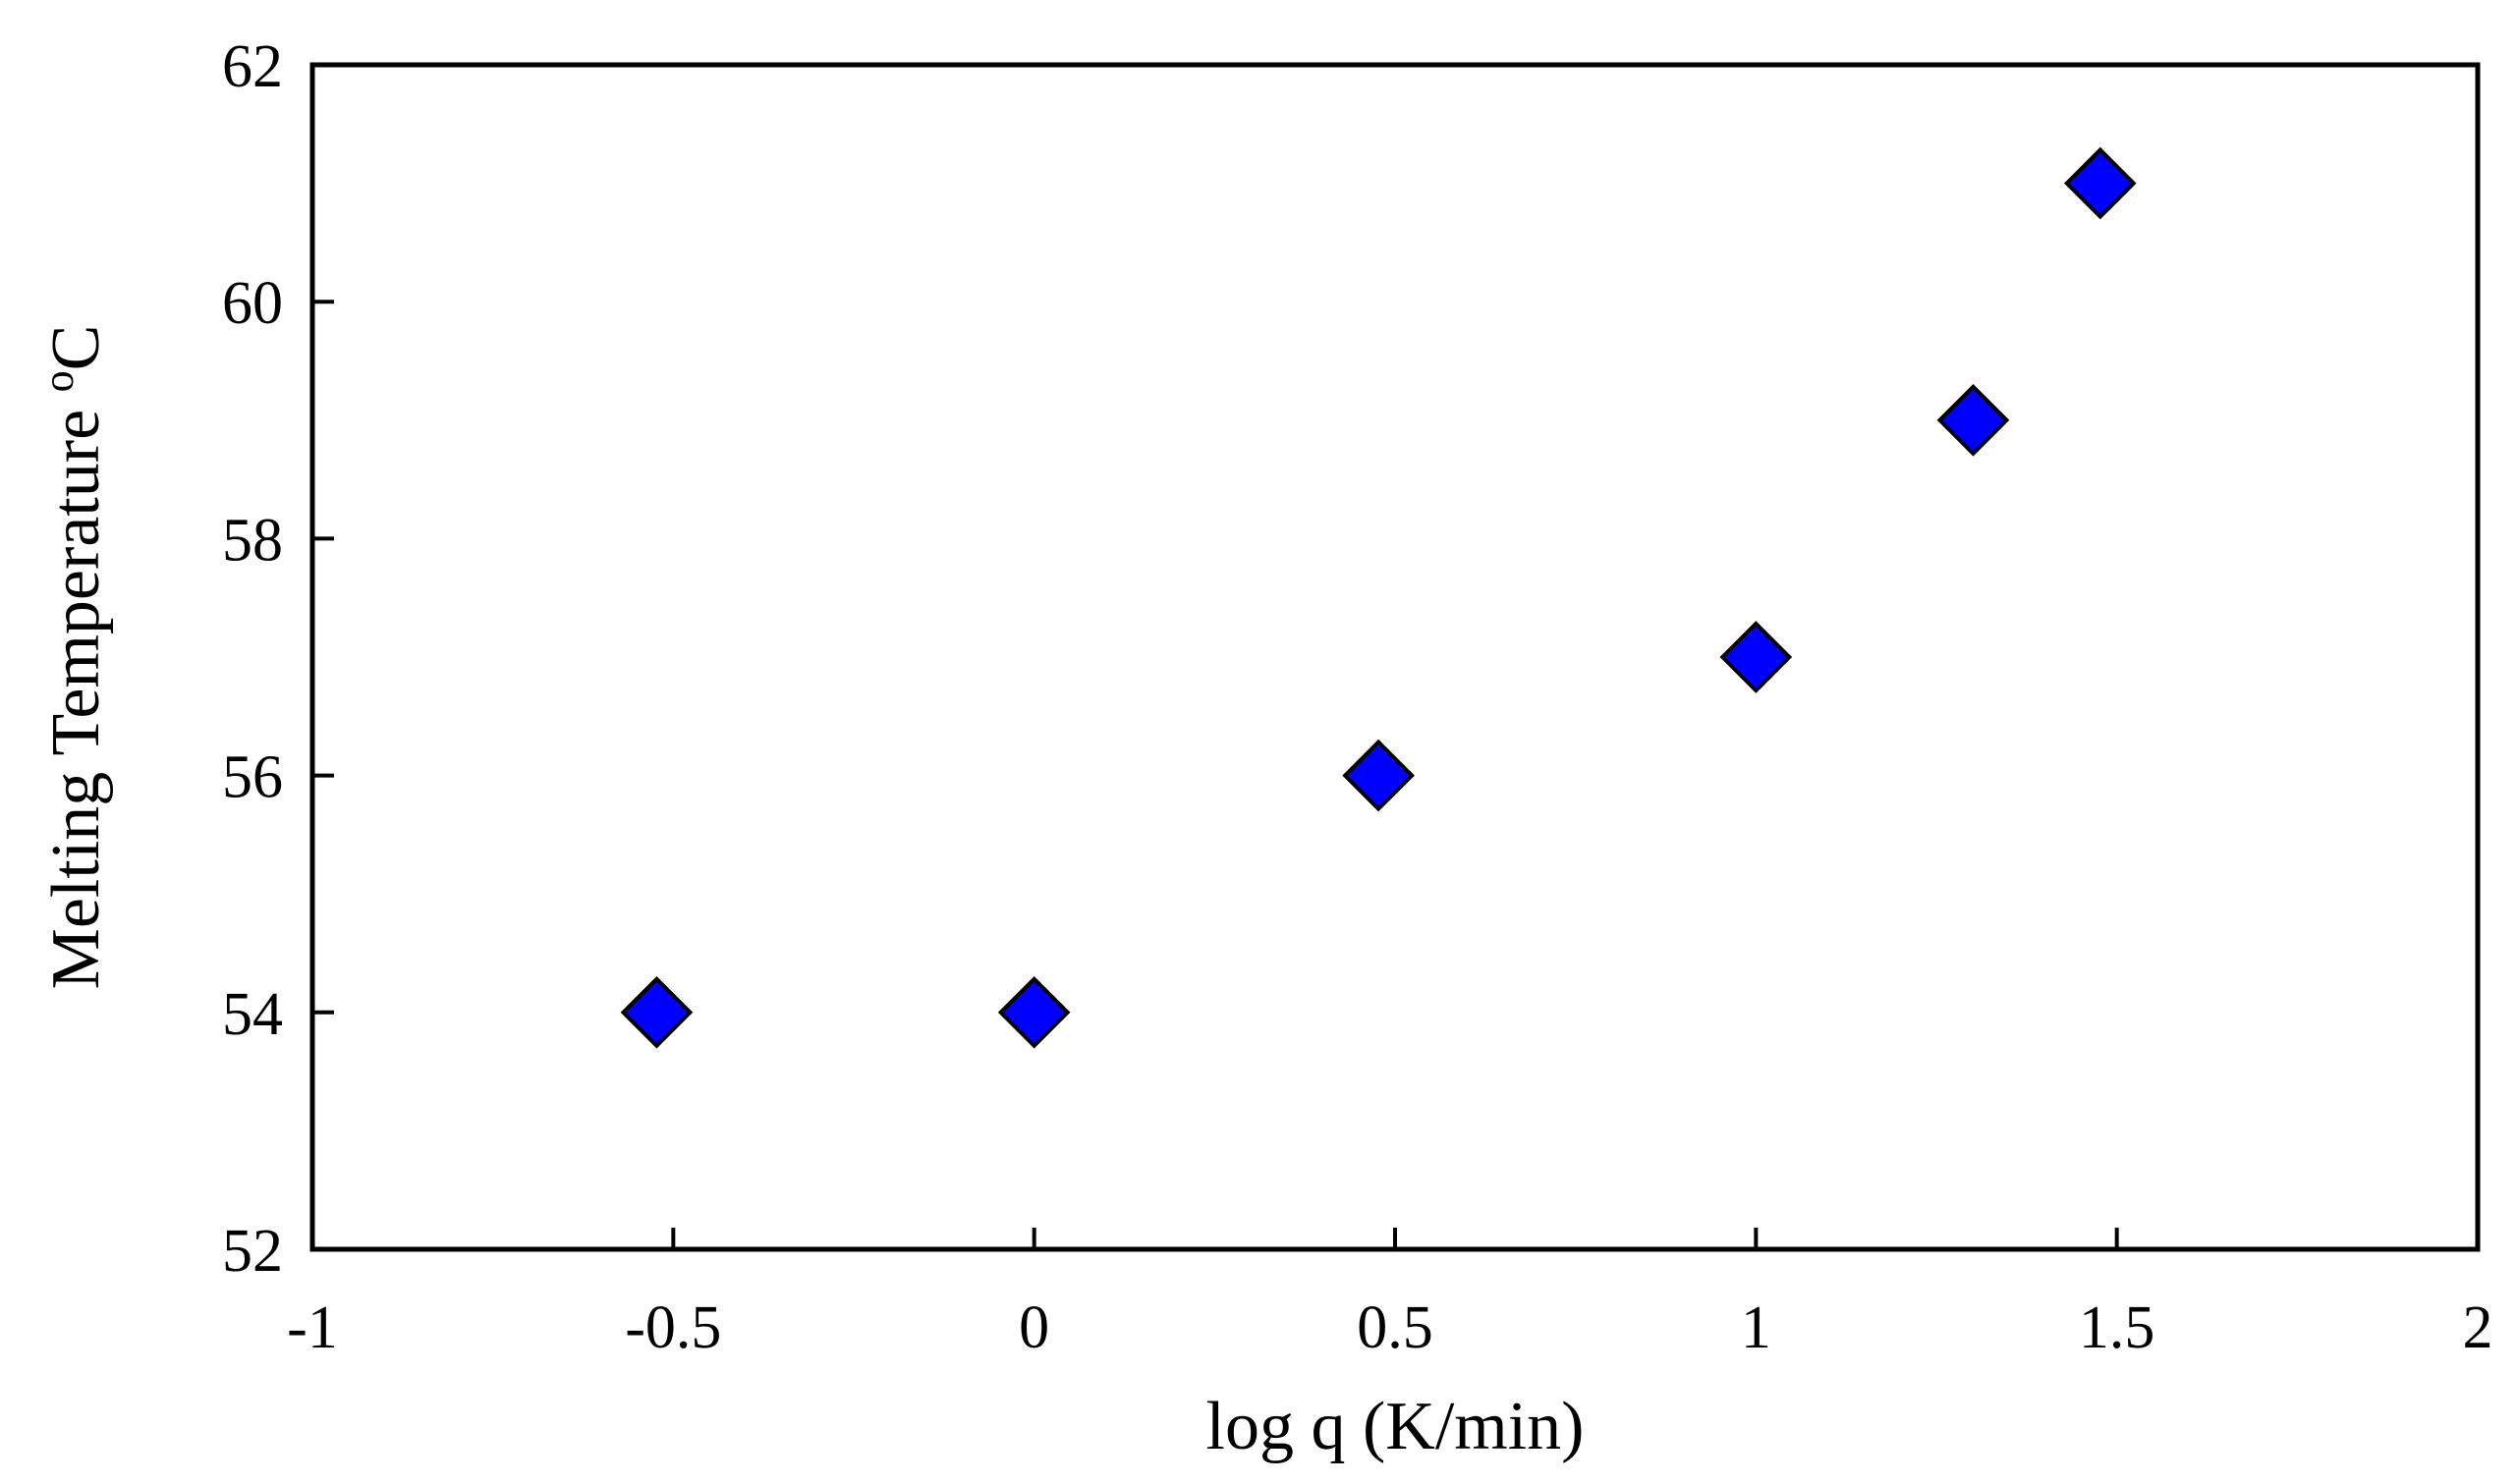 This screenshot has width=2517, height=1484. What do you see at coordinates (59, 381) in the screenshot?
I see `y-axis-unit-superscript: o` at bounding box center [59, 381].